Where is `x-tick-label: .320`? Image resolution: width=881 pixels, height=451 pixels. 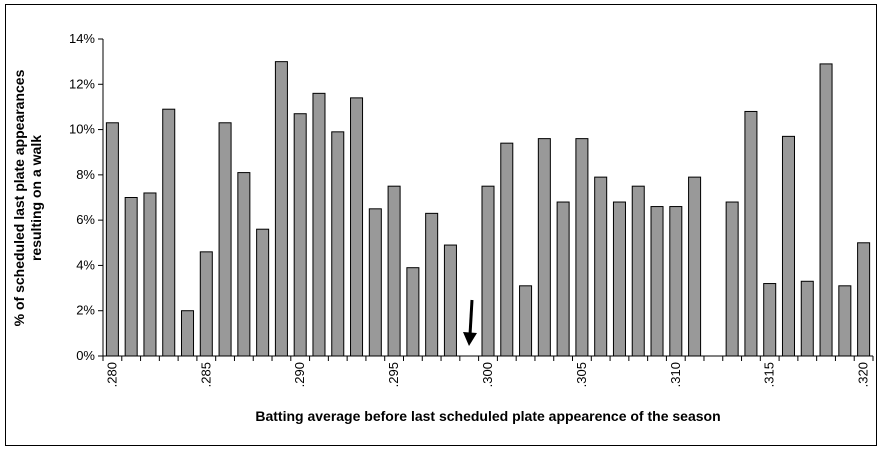
x-tick-label: .320 is located at coordinates (863, 374).